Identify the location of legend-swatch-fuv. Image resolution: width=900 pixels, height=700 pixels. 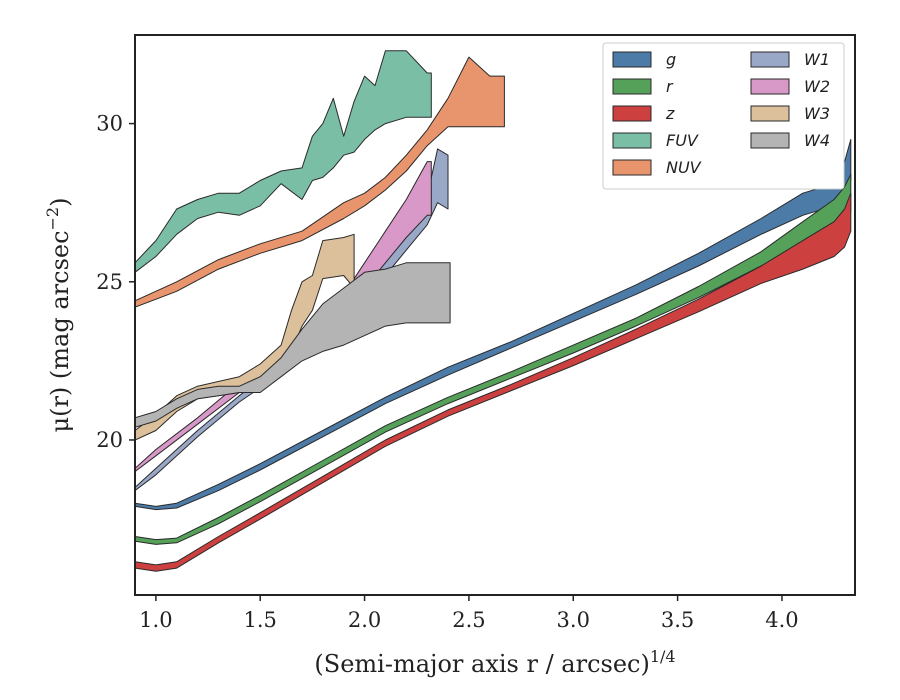
(632, 140).